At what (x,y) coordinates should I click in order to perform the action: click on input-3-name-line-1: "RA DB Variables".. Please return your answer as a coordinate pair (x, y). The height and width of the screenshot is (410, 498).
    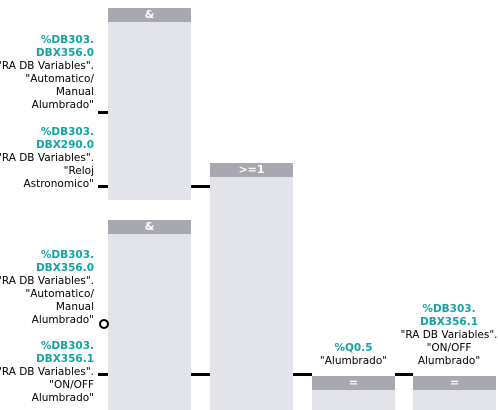
    Looking at the image, I should click on (47, 281).